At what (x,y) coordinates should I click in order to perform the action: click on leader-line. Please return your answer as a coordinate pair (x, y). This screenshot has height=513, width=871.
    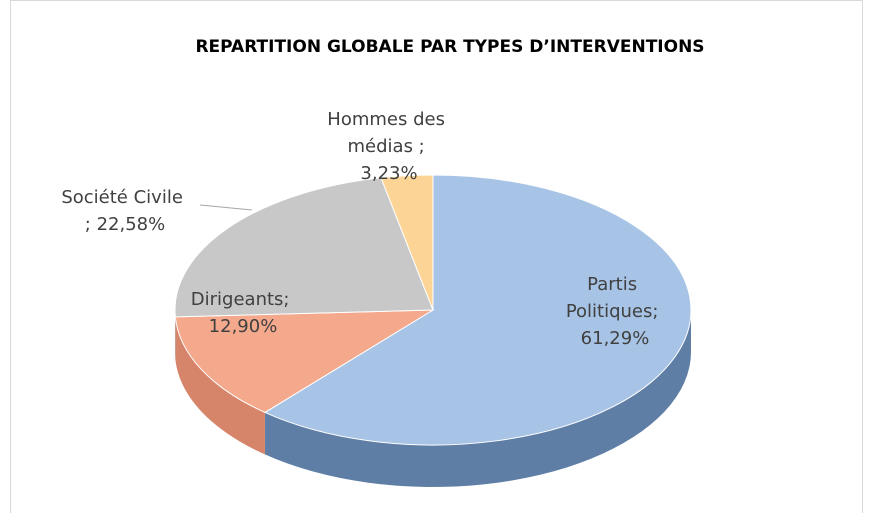
    Looking at the image, I should click on (226, 207).